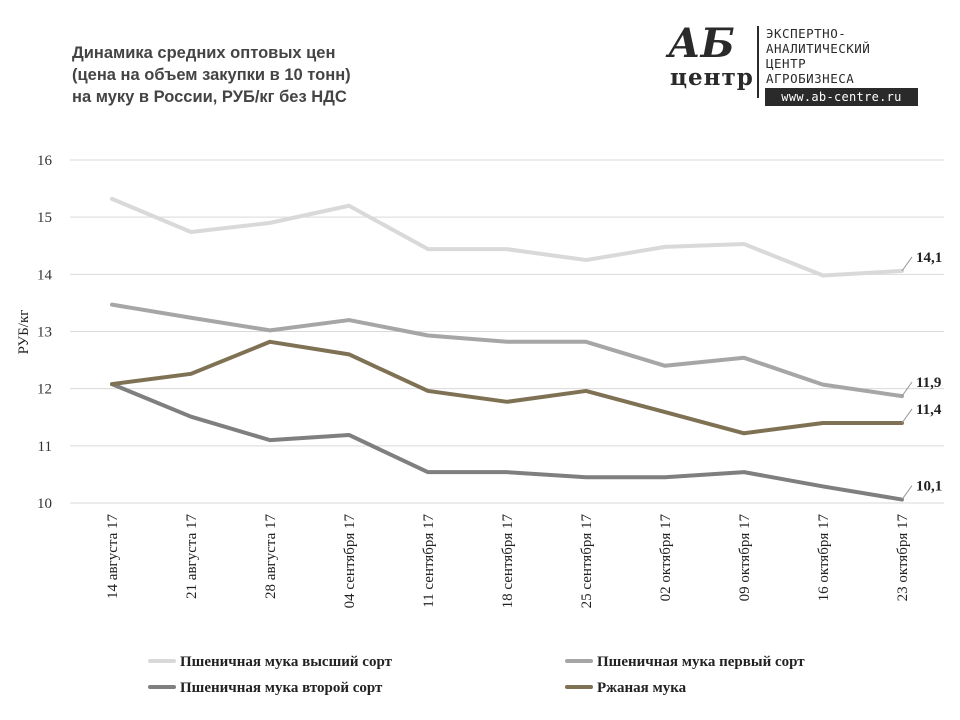  Describe the element at coordinates (44, 218) in the screenshot. I see `y-tick-label: 15` at that location.